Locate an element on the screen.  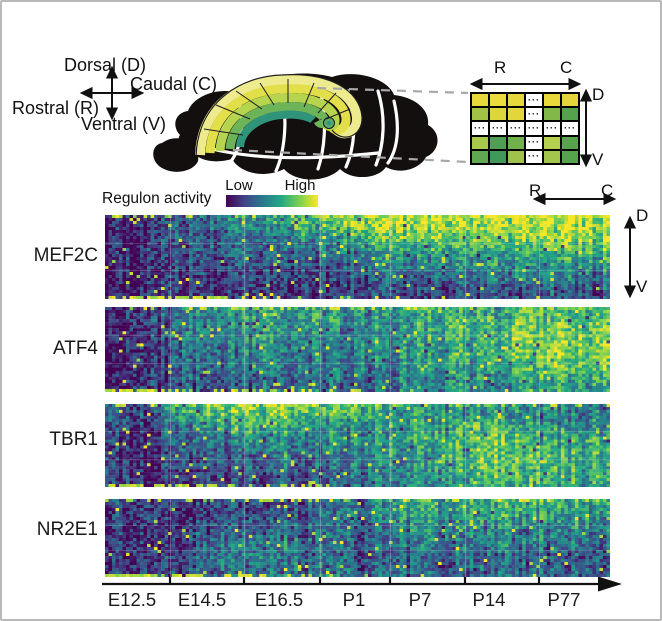
schematic-cell-r5c1 is located at coordinates (480, 156).